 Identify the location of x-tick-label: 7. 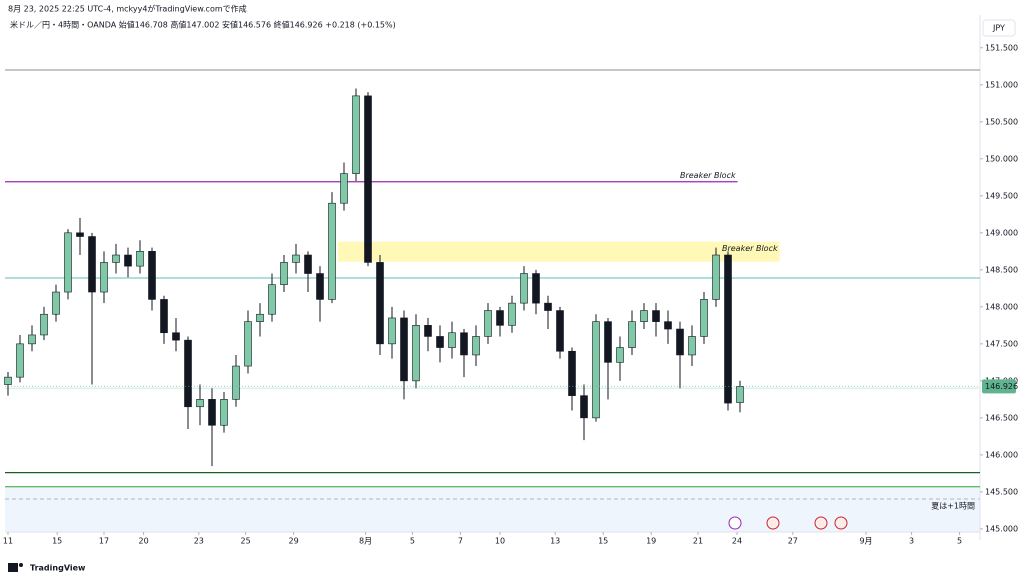
(460, 541).